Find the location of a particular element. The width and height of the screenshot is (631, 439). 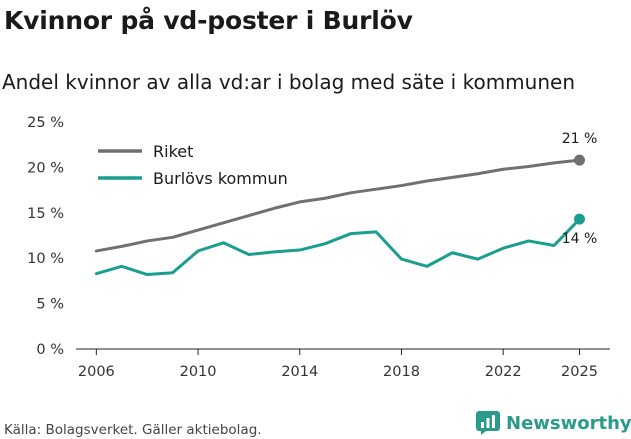

brand-name: Newsworthy is located at coordinates (568, 423).